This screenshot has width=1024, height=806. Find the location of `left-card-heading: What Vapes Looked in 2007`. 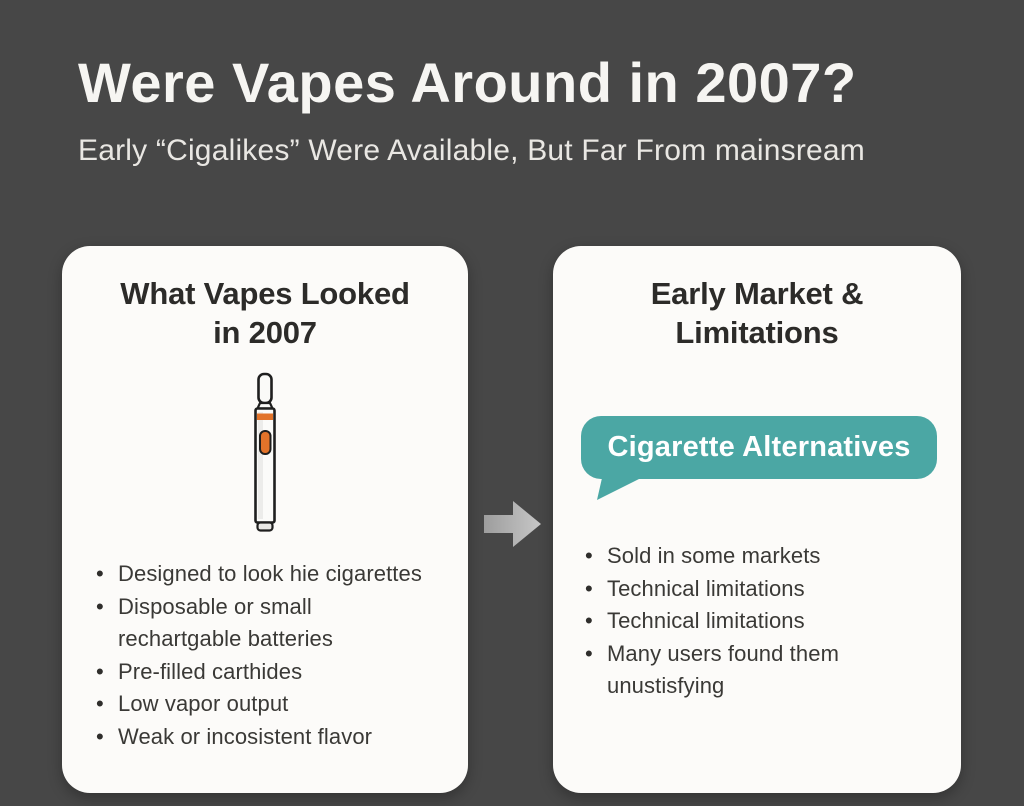

left-card-heading: What Vapes Looked in 2007 is located at coordinates (265, 313).